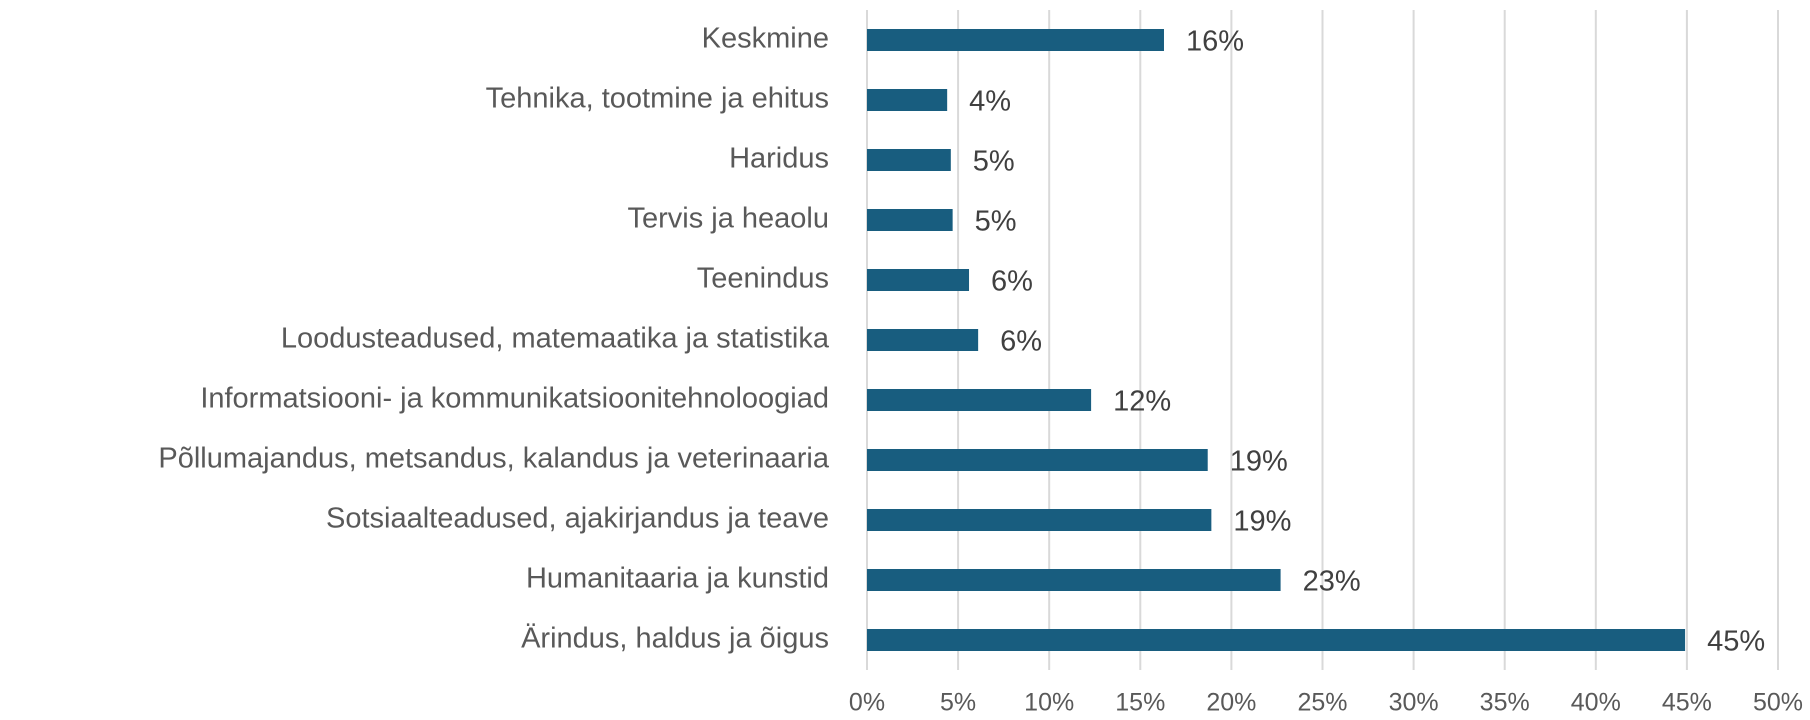 The image size is (1810, 720). I want to click on x-tick-label: 5%, so click(958, 703).